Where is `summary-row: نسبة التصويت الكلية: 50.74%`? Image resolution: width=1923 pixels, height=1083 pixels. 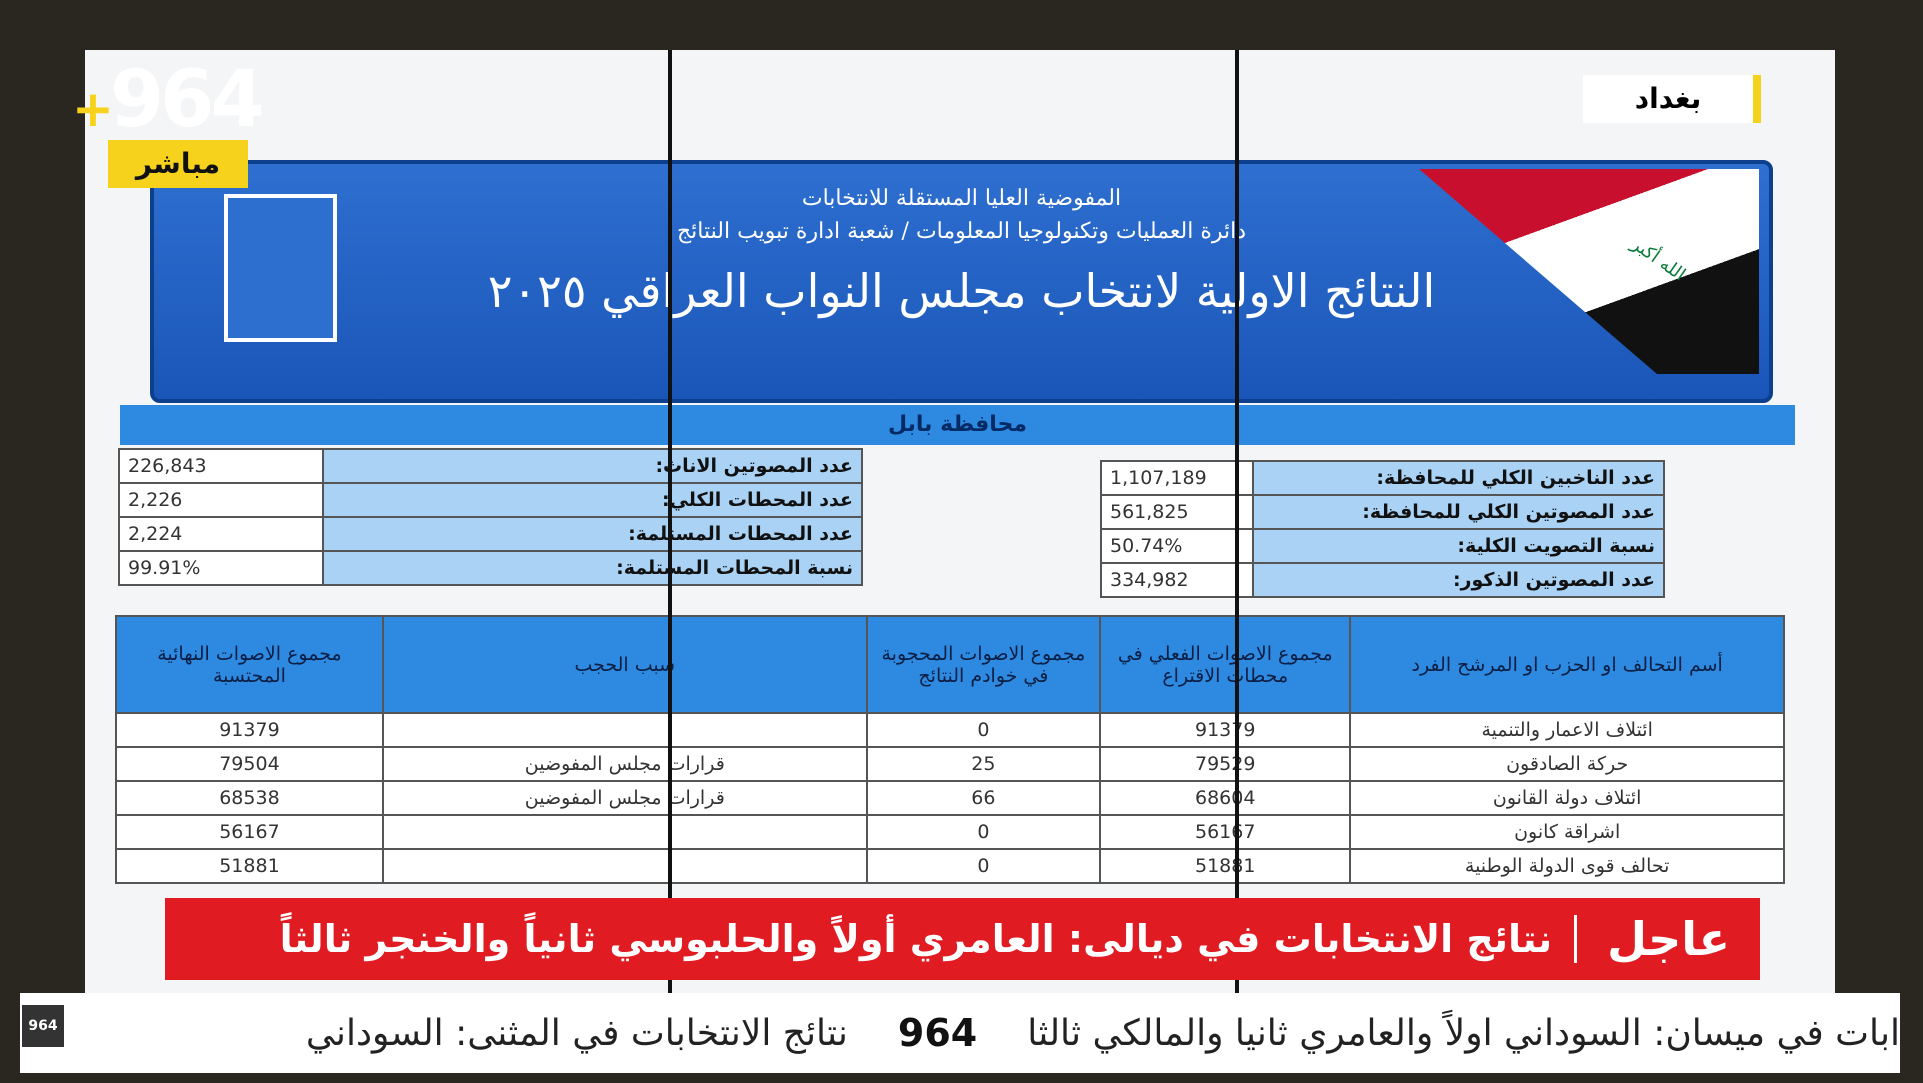 summary-row: نسبة التصويت الكلية: 50.74% is located at coordinates (1383, 546).